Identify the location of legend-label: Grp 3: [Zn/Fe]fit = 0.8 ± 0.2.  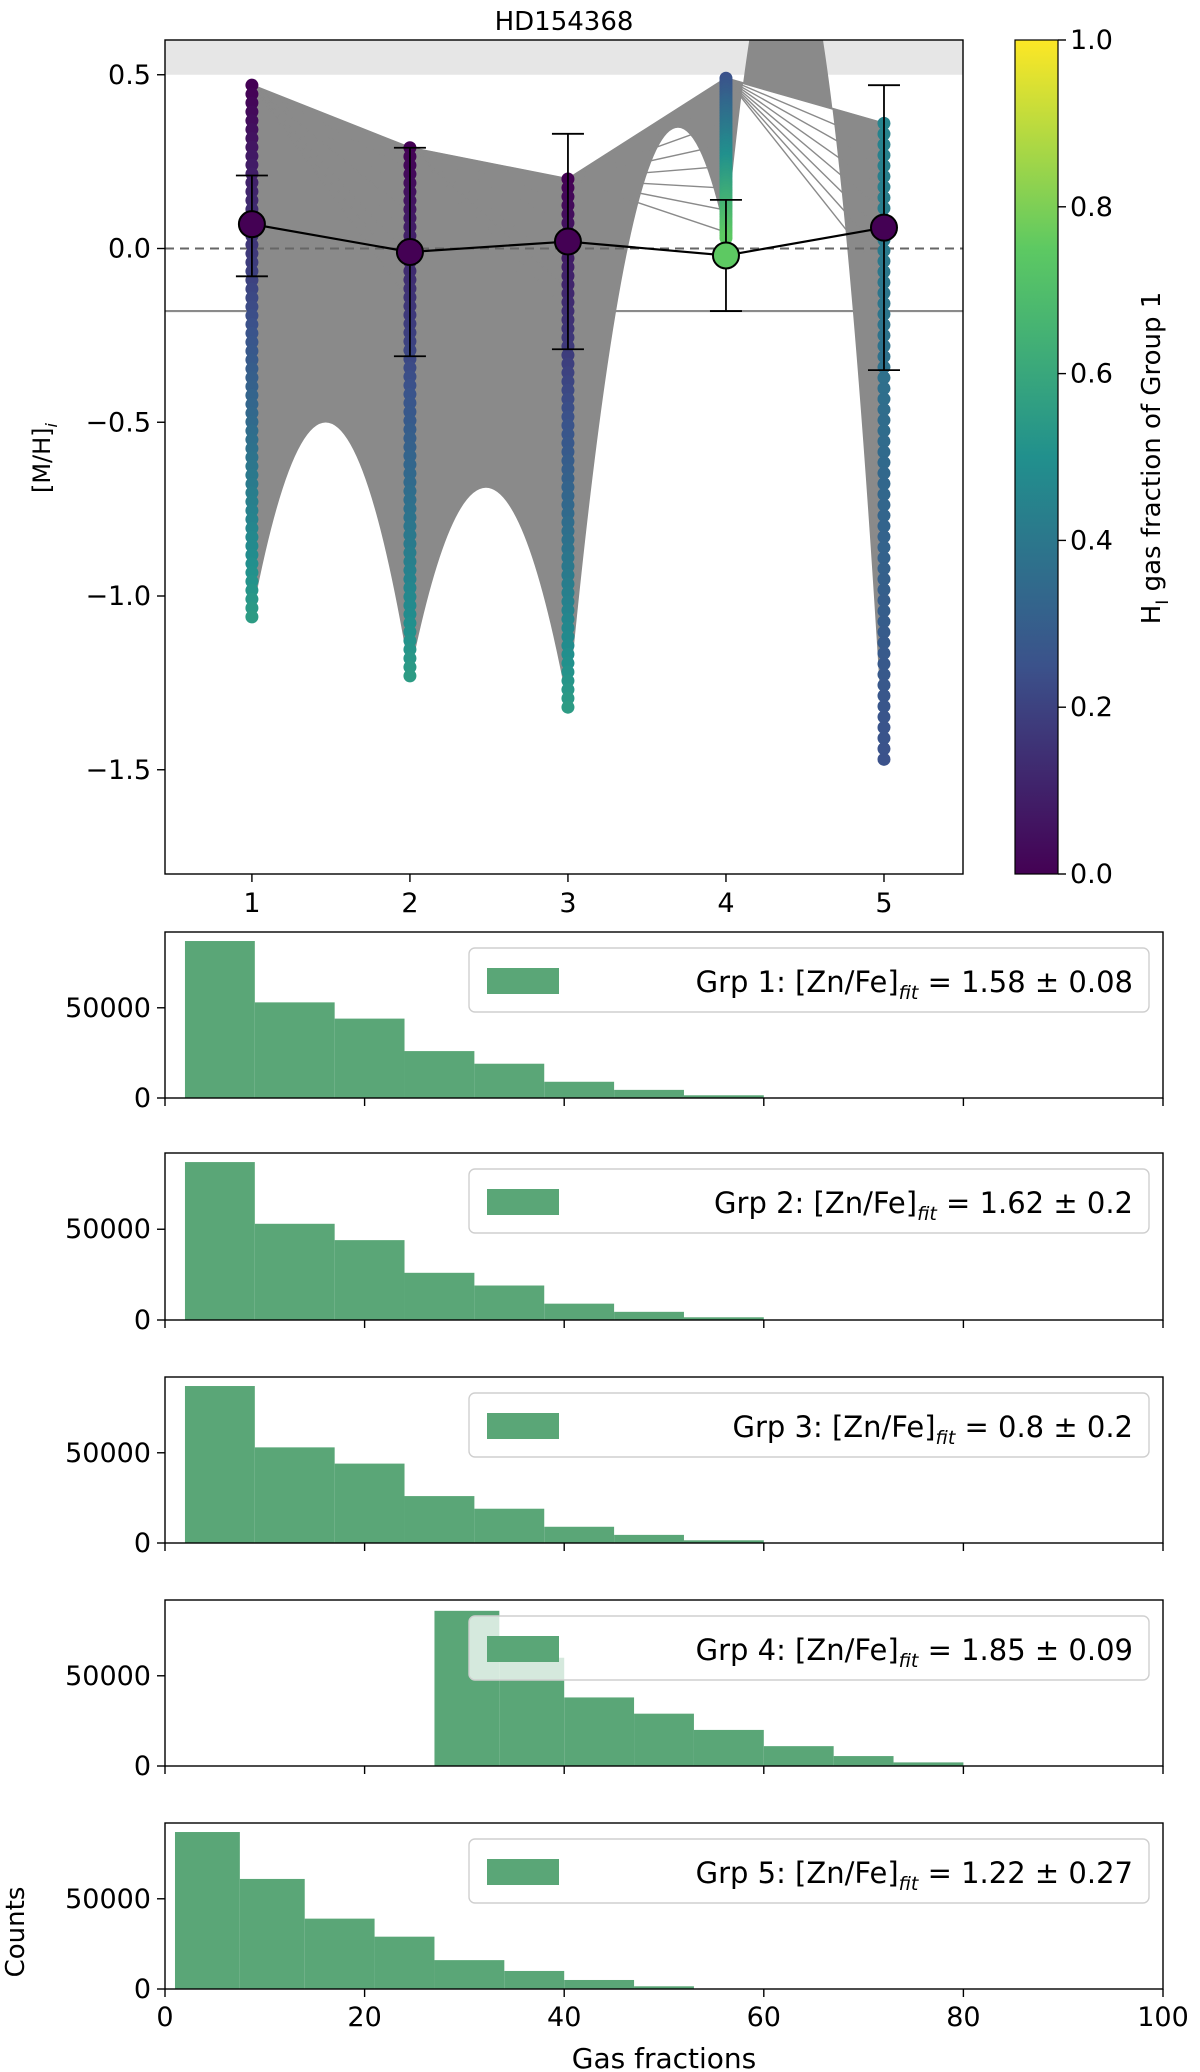
(933, 1429).